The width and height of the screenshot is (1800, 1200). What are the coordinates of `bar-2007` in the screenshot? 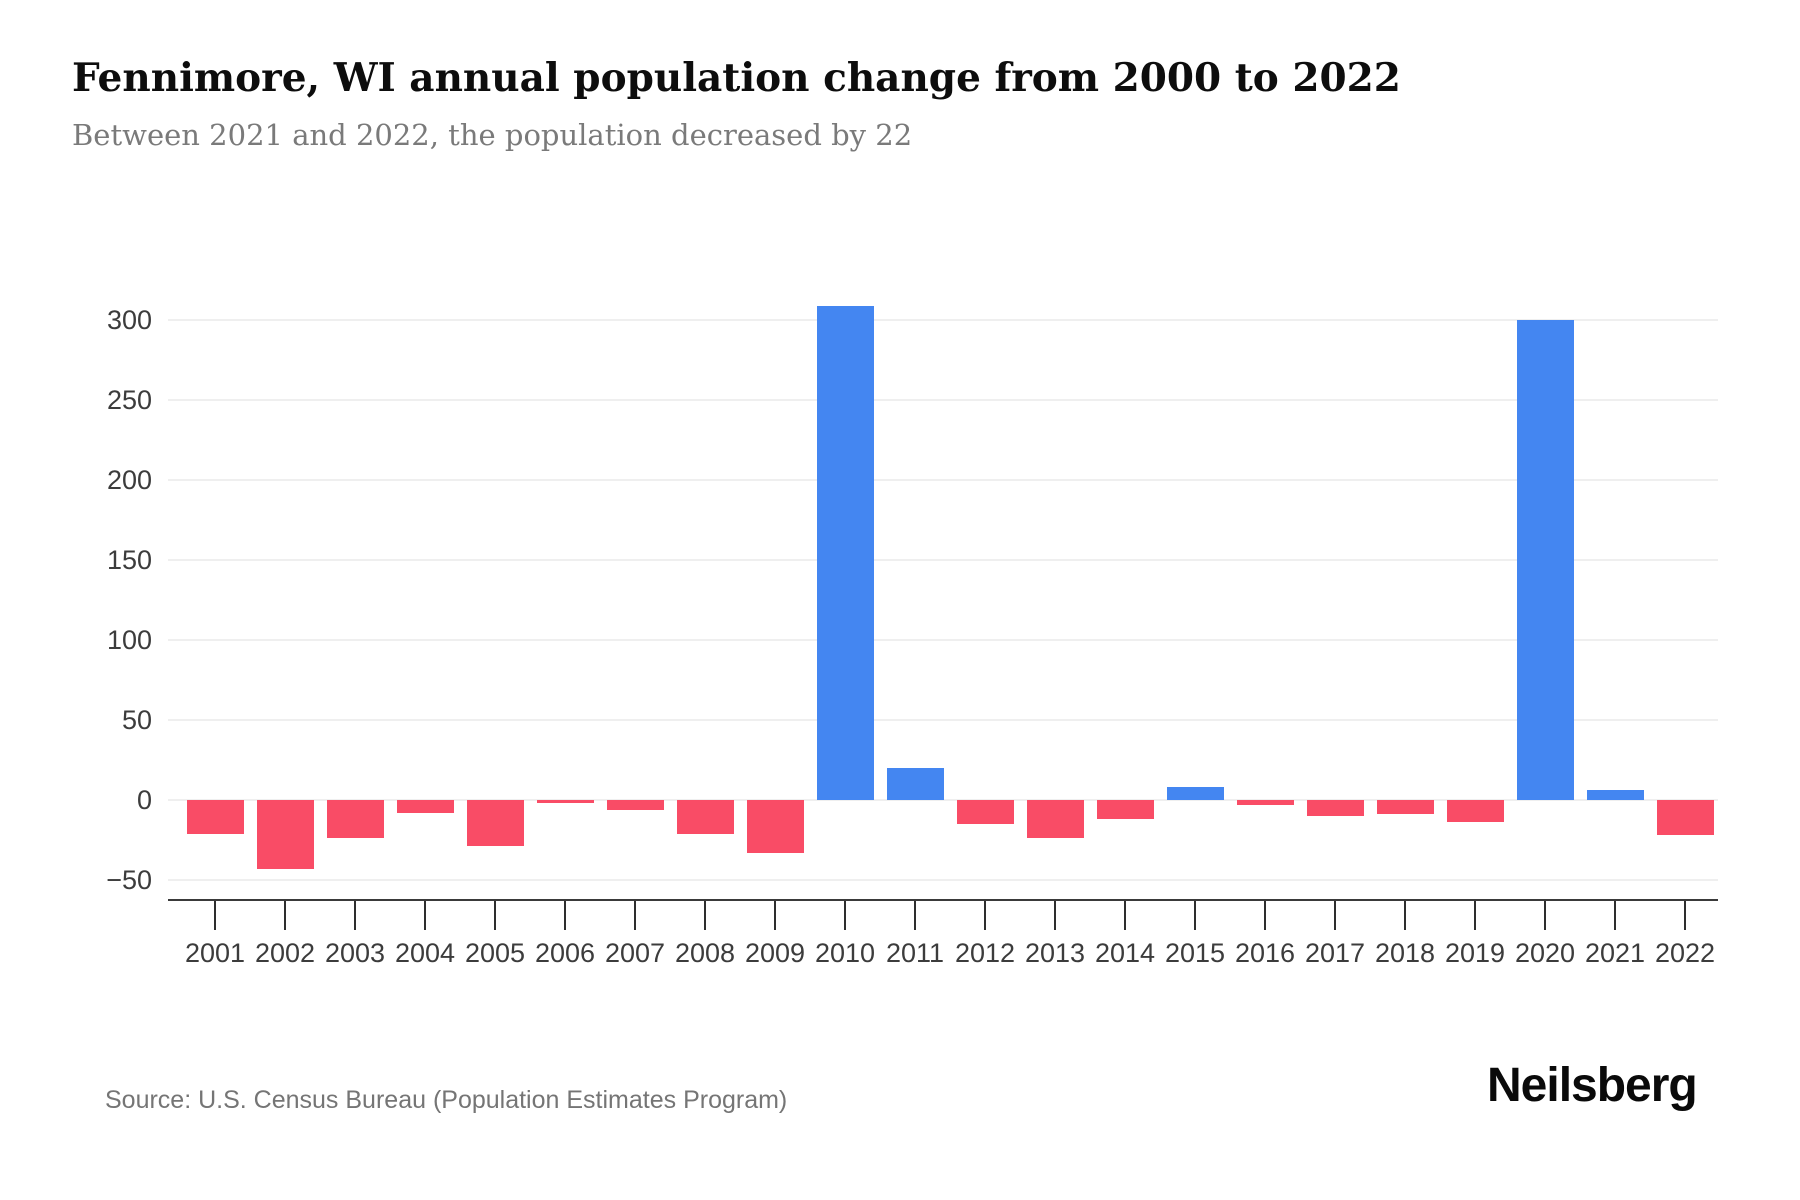 It's located at (635, 805).